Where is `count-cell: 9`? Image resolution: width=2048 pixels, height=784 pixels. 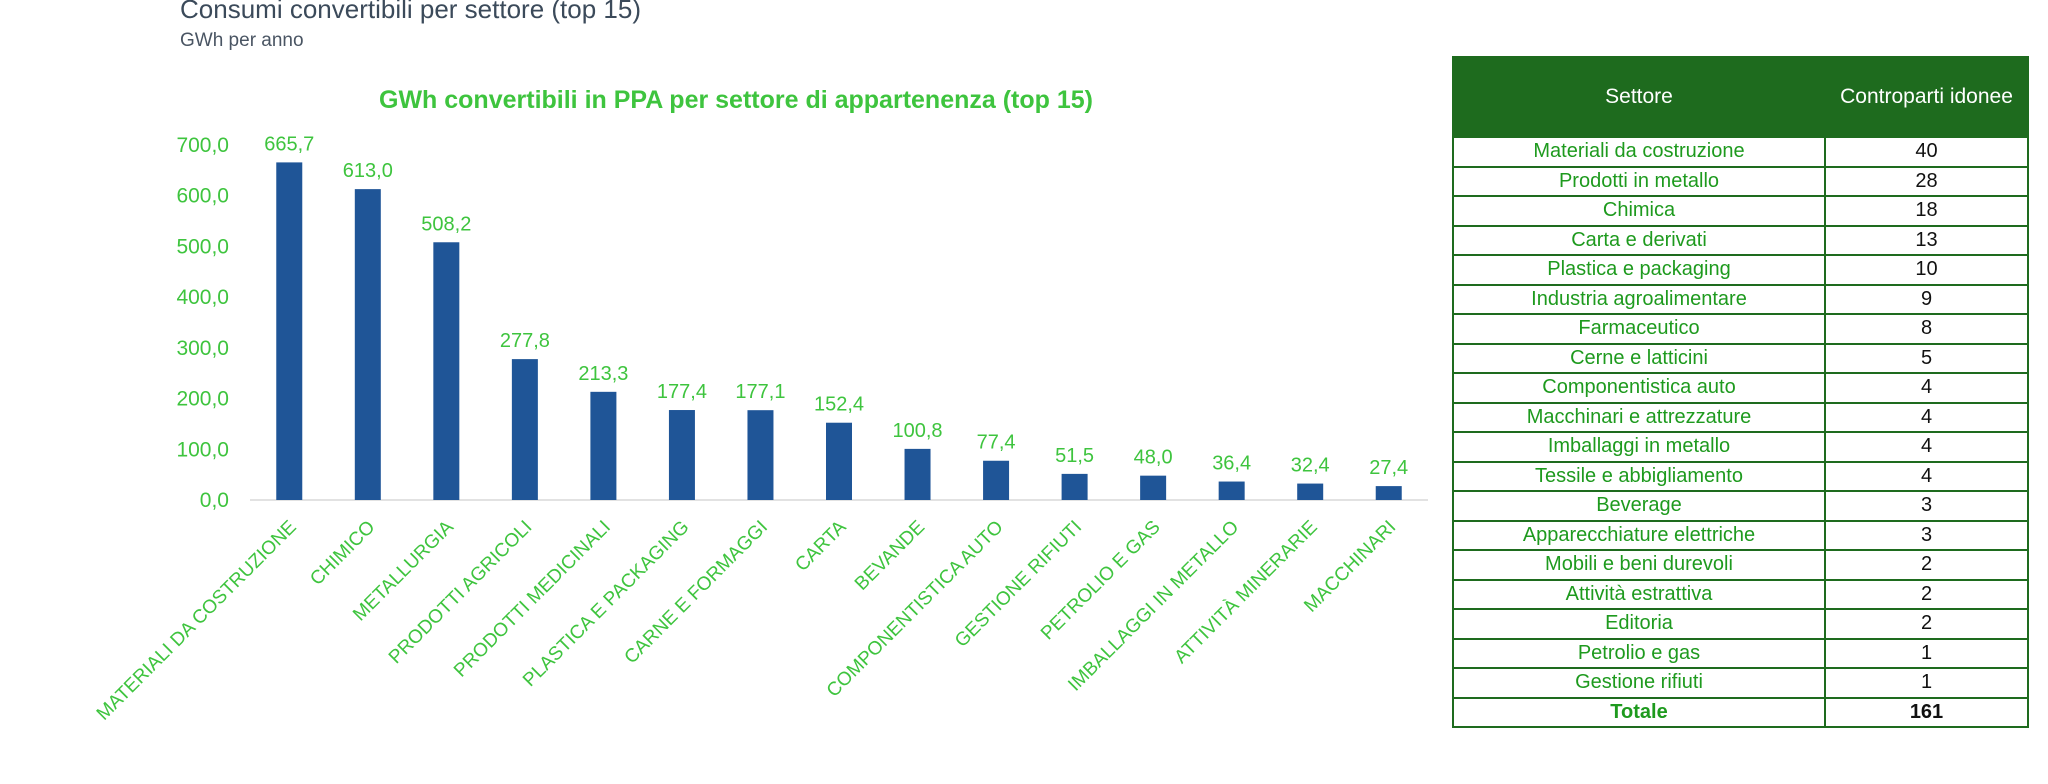 count-cell: 9 is located at coordinates (1926, 299).